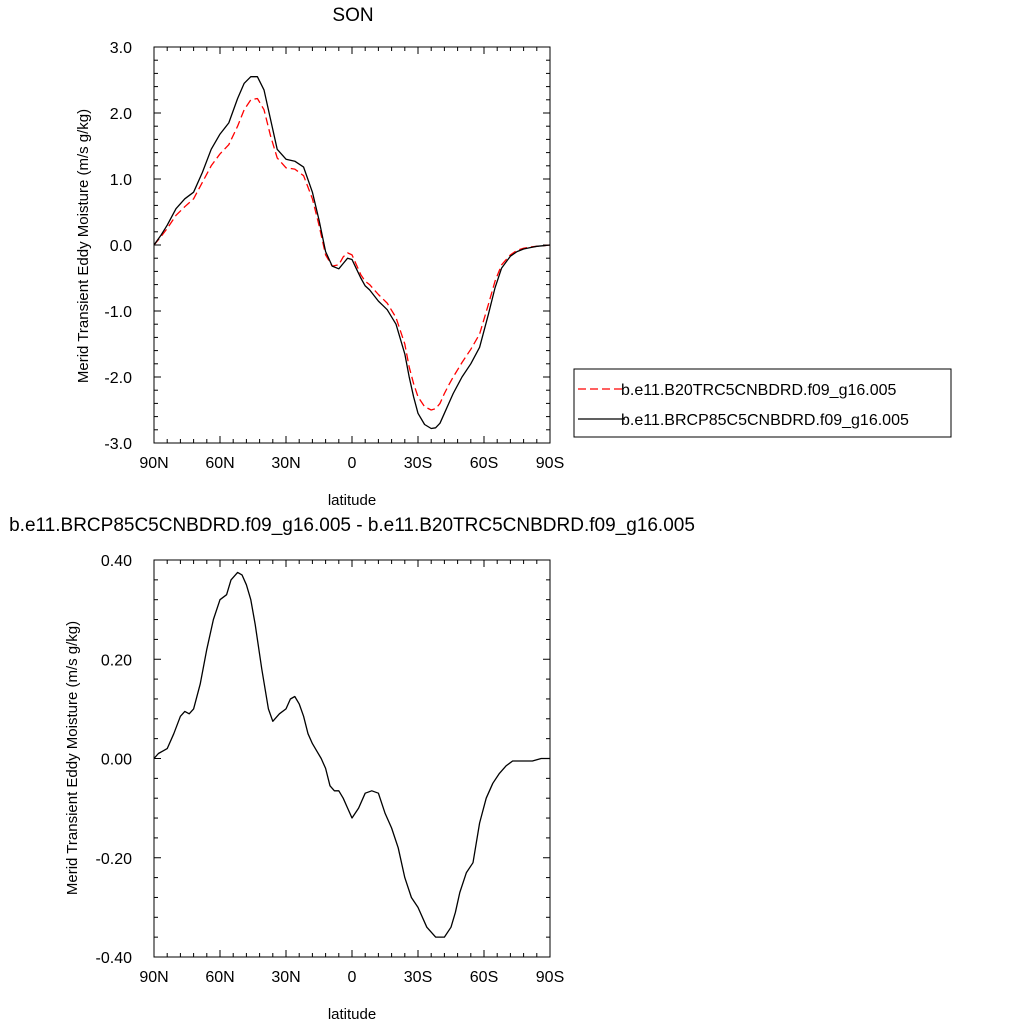  What do you see at coordinates (72, 758) in the screenshot?
I see `bottom-chart-ylabel: Merid Transient Eddy Moisture (m/s g/kg)` at bounding box center [72, 758].